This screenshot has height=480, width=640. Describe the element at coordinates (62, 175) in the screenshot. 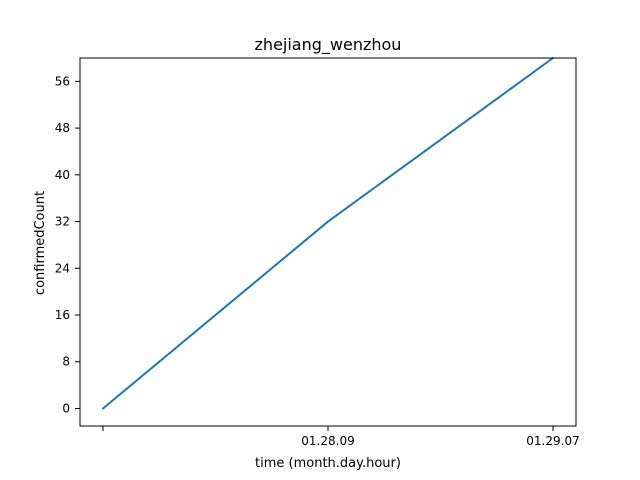

I see `y-tick-label: 40` at that location.